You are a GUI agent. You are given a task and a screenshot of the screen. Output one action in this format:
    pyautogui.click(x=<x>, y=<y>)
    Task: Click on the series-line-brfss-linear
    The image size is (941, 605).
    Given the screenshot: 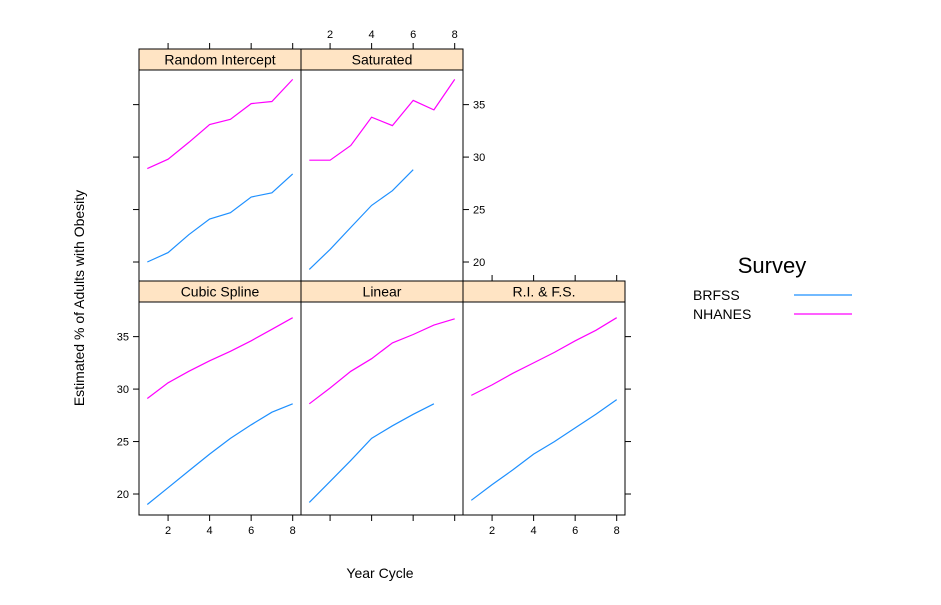 What is the action you would take?
    pyautogui.click(x=371, y=453)
    